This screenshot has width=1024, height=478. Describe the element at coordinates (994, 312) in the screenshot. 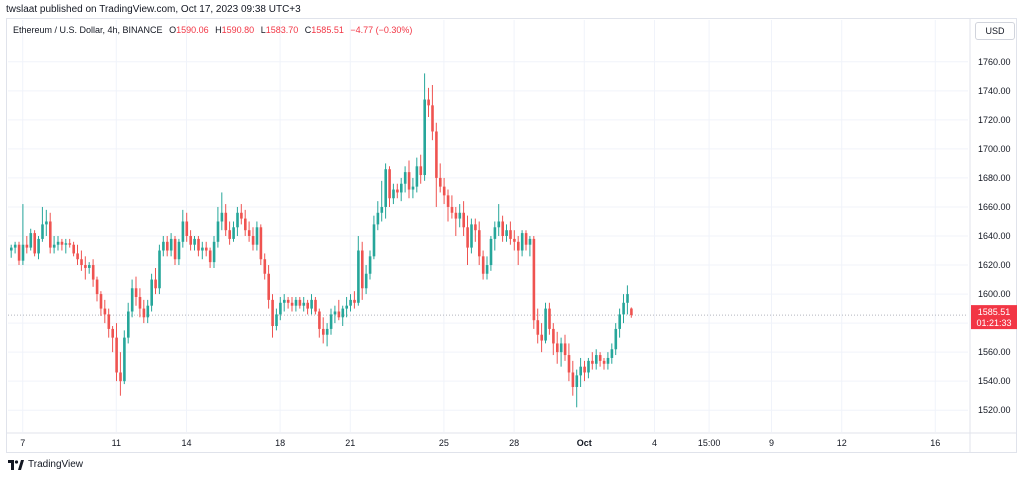

I see `last-price-value: 1585.51` at that location.